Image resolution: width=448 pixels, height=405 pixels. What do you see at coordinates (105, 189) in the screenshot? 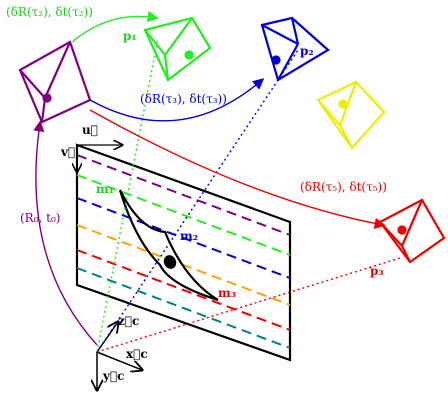
I see `label-m1: m₁` at bounding box center [105, 189].